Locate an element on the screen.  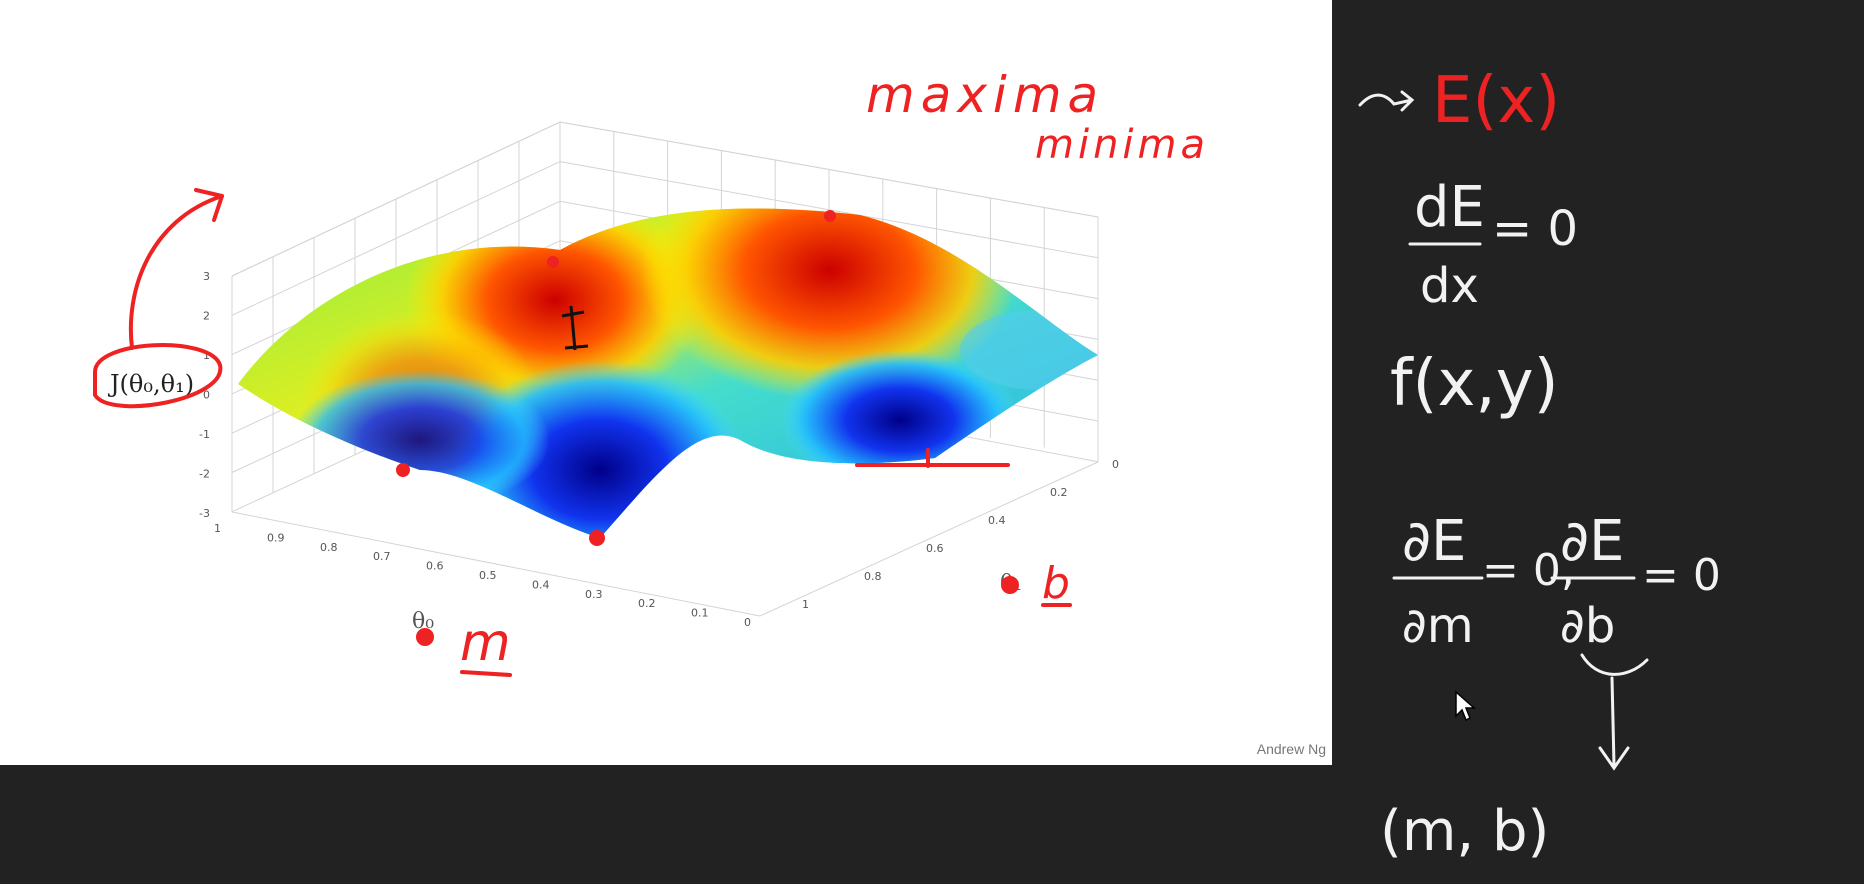
y-tick-label: 0.8 is located at coordinates (873, 576).